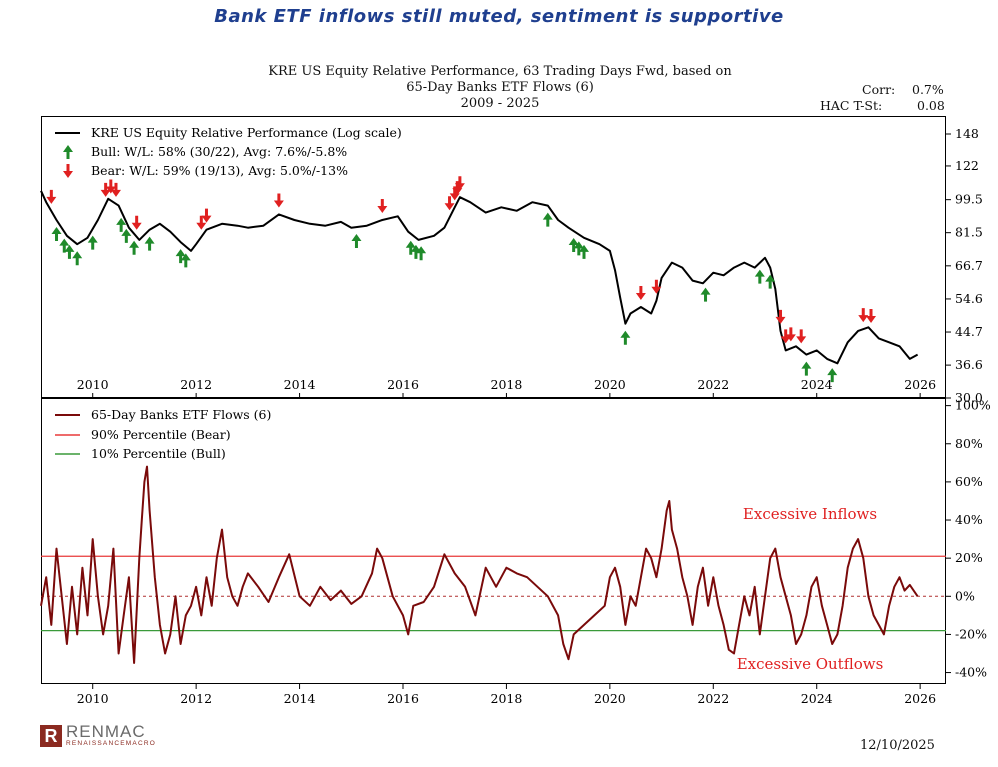  Describe the element at coordinates (969, 519) in the screenshot. I see `bottom-y-tick-label: 40%` at that location.